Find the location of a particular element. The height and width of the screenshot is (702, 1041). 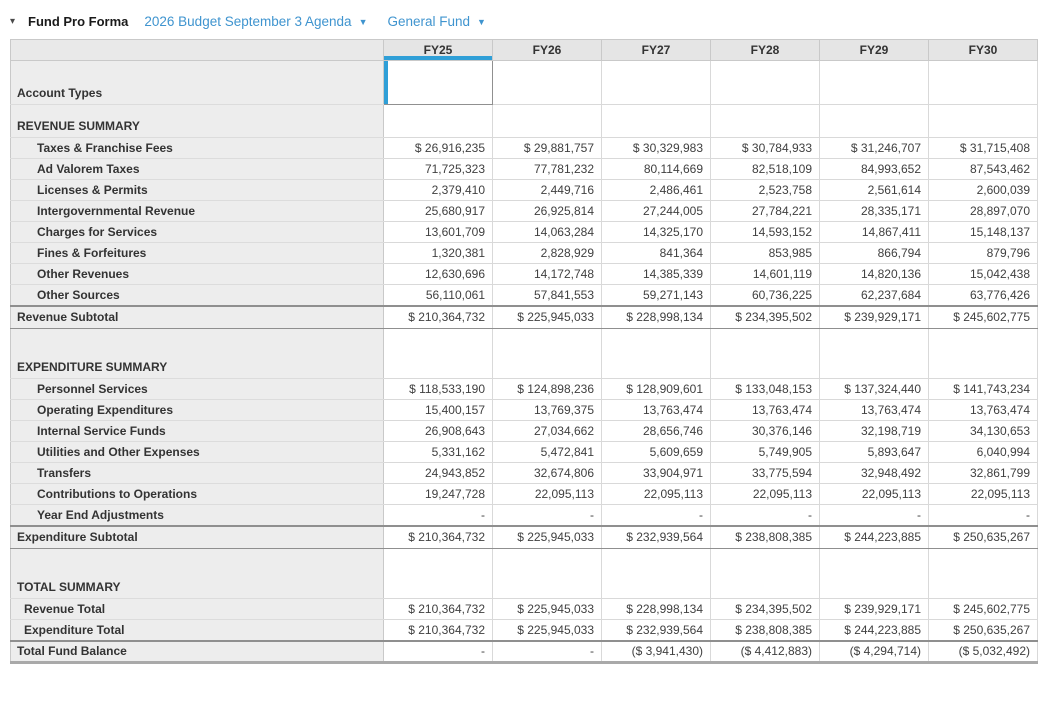

cell-fy28: 30,376,146 is located at coordinates (765, 431).